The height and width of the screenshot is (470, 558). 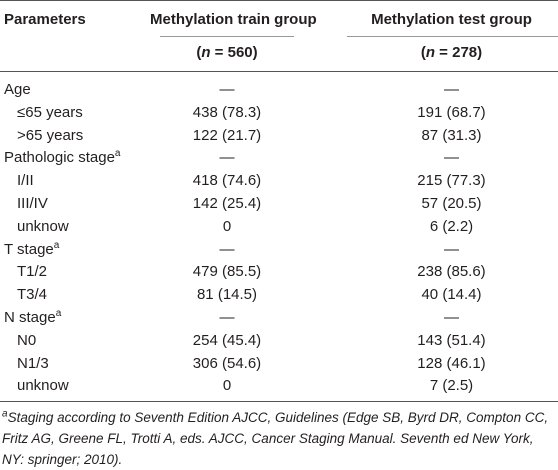 I want to click on header-cell: Parameters, so click(x=45, y=19).